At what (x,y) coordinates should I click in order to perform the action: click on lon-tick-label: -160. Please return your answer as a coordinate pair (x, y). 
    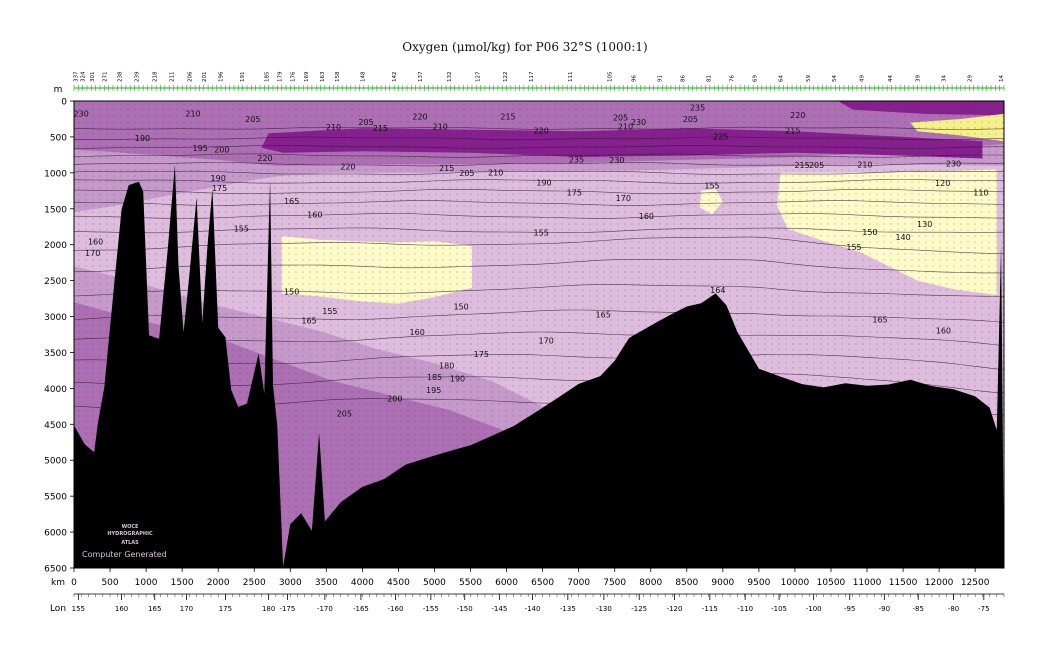
    Looking at the image, I should click on (396, 609).